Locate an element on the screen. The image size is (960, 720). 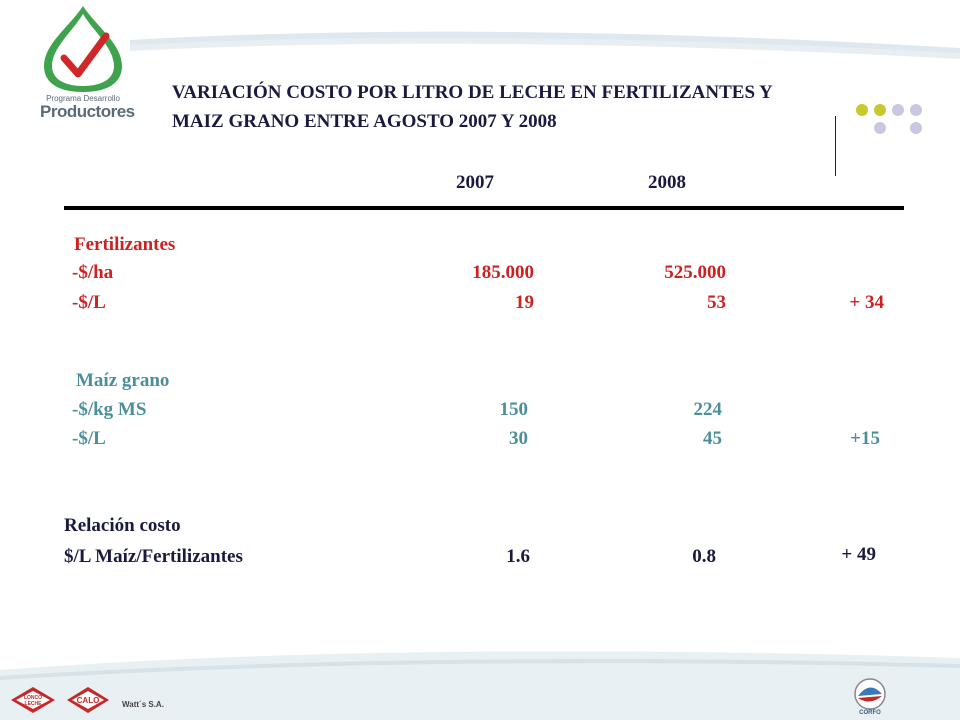
header-2007: 2007 is located at coordinates (475, 182).